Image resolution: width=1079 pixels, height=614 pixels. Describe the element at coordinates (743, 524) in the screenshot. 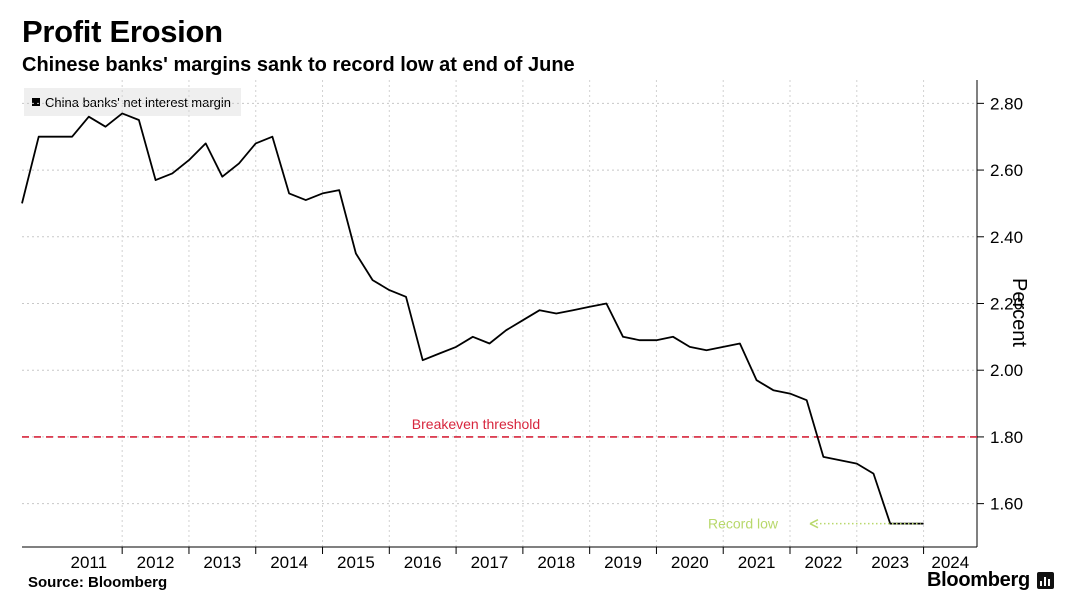

I see `record-low-label: Record low` at that location.